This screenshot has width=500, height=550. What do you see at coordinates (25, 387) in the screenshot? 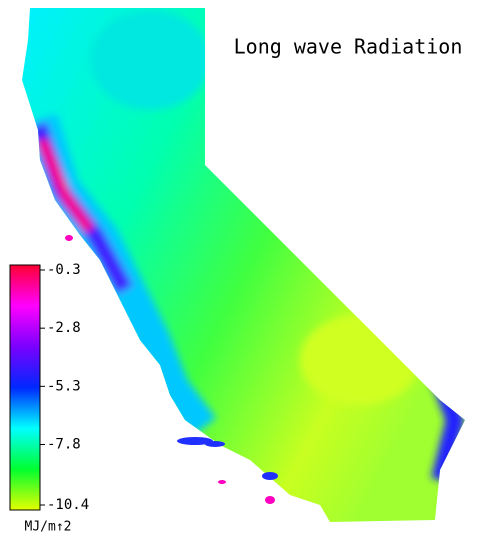
I see `colorbar-ramp` at bounding box center [25, 387].